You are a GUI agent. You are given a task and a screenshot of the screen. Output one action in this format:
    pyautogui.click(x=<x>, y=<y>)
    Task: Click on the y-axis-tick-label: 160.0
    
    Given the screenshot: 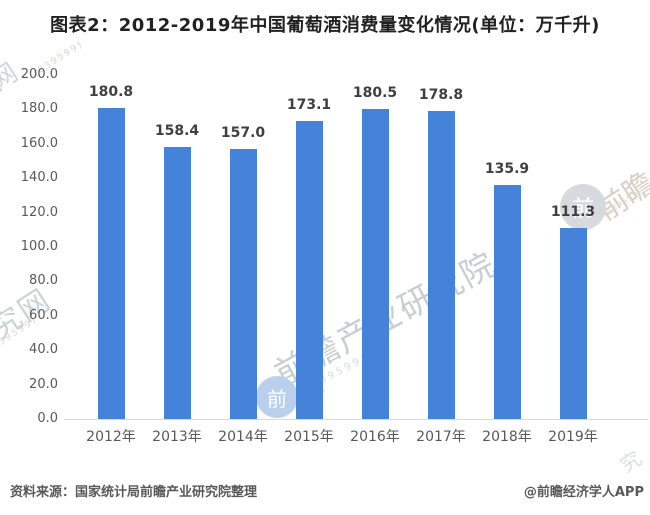 What is the action you would take?
    pyautogui.click(x=39, y=143)
    